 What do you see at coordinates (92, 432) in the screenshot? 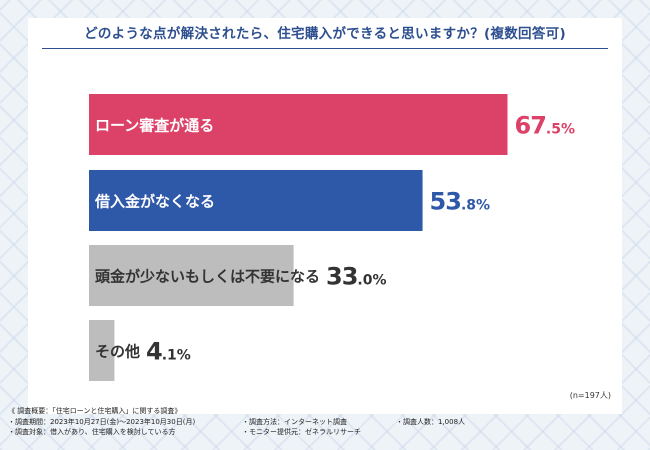
I see `survey-target: ・調査対象：借入があり、住宅購入を検討している方` at bounding box center [92, 432].